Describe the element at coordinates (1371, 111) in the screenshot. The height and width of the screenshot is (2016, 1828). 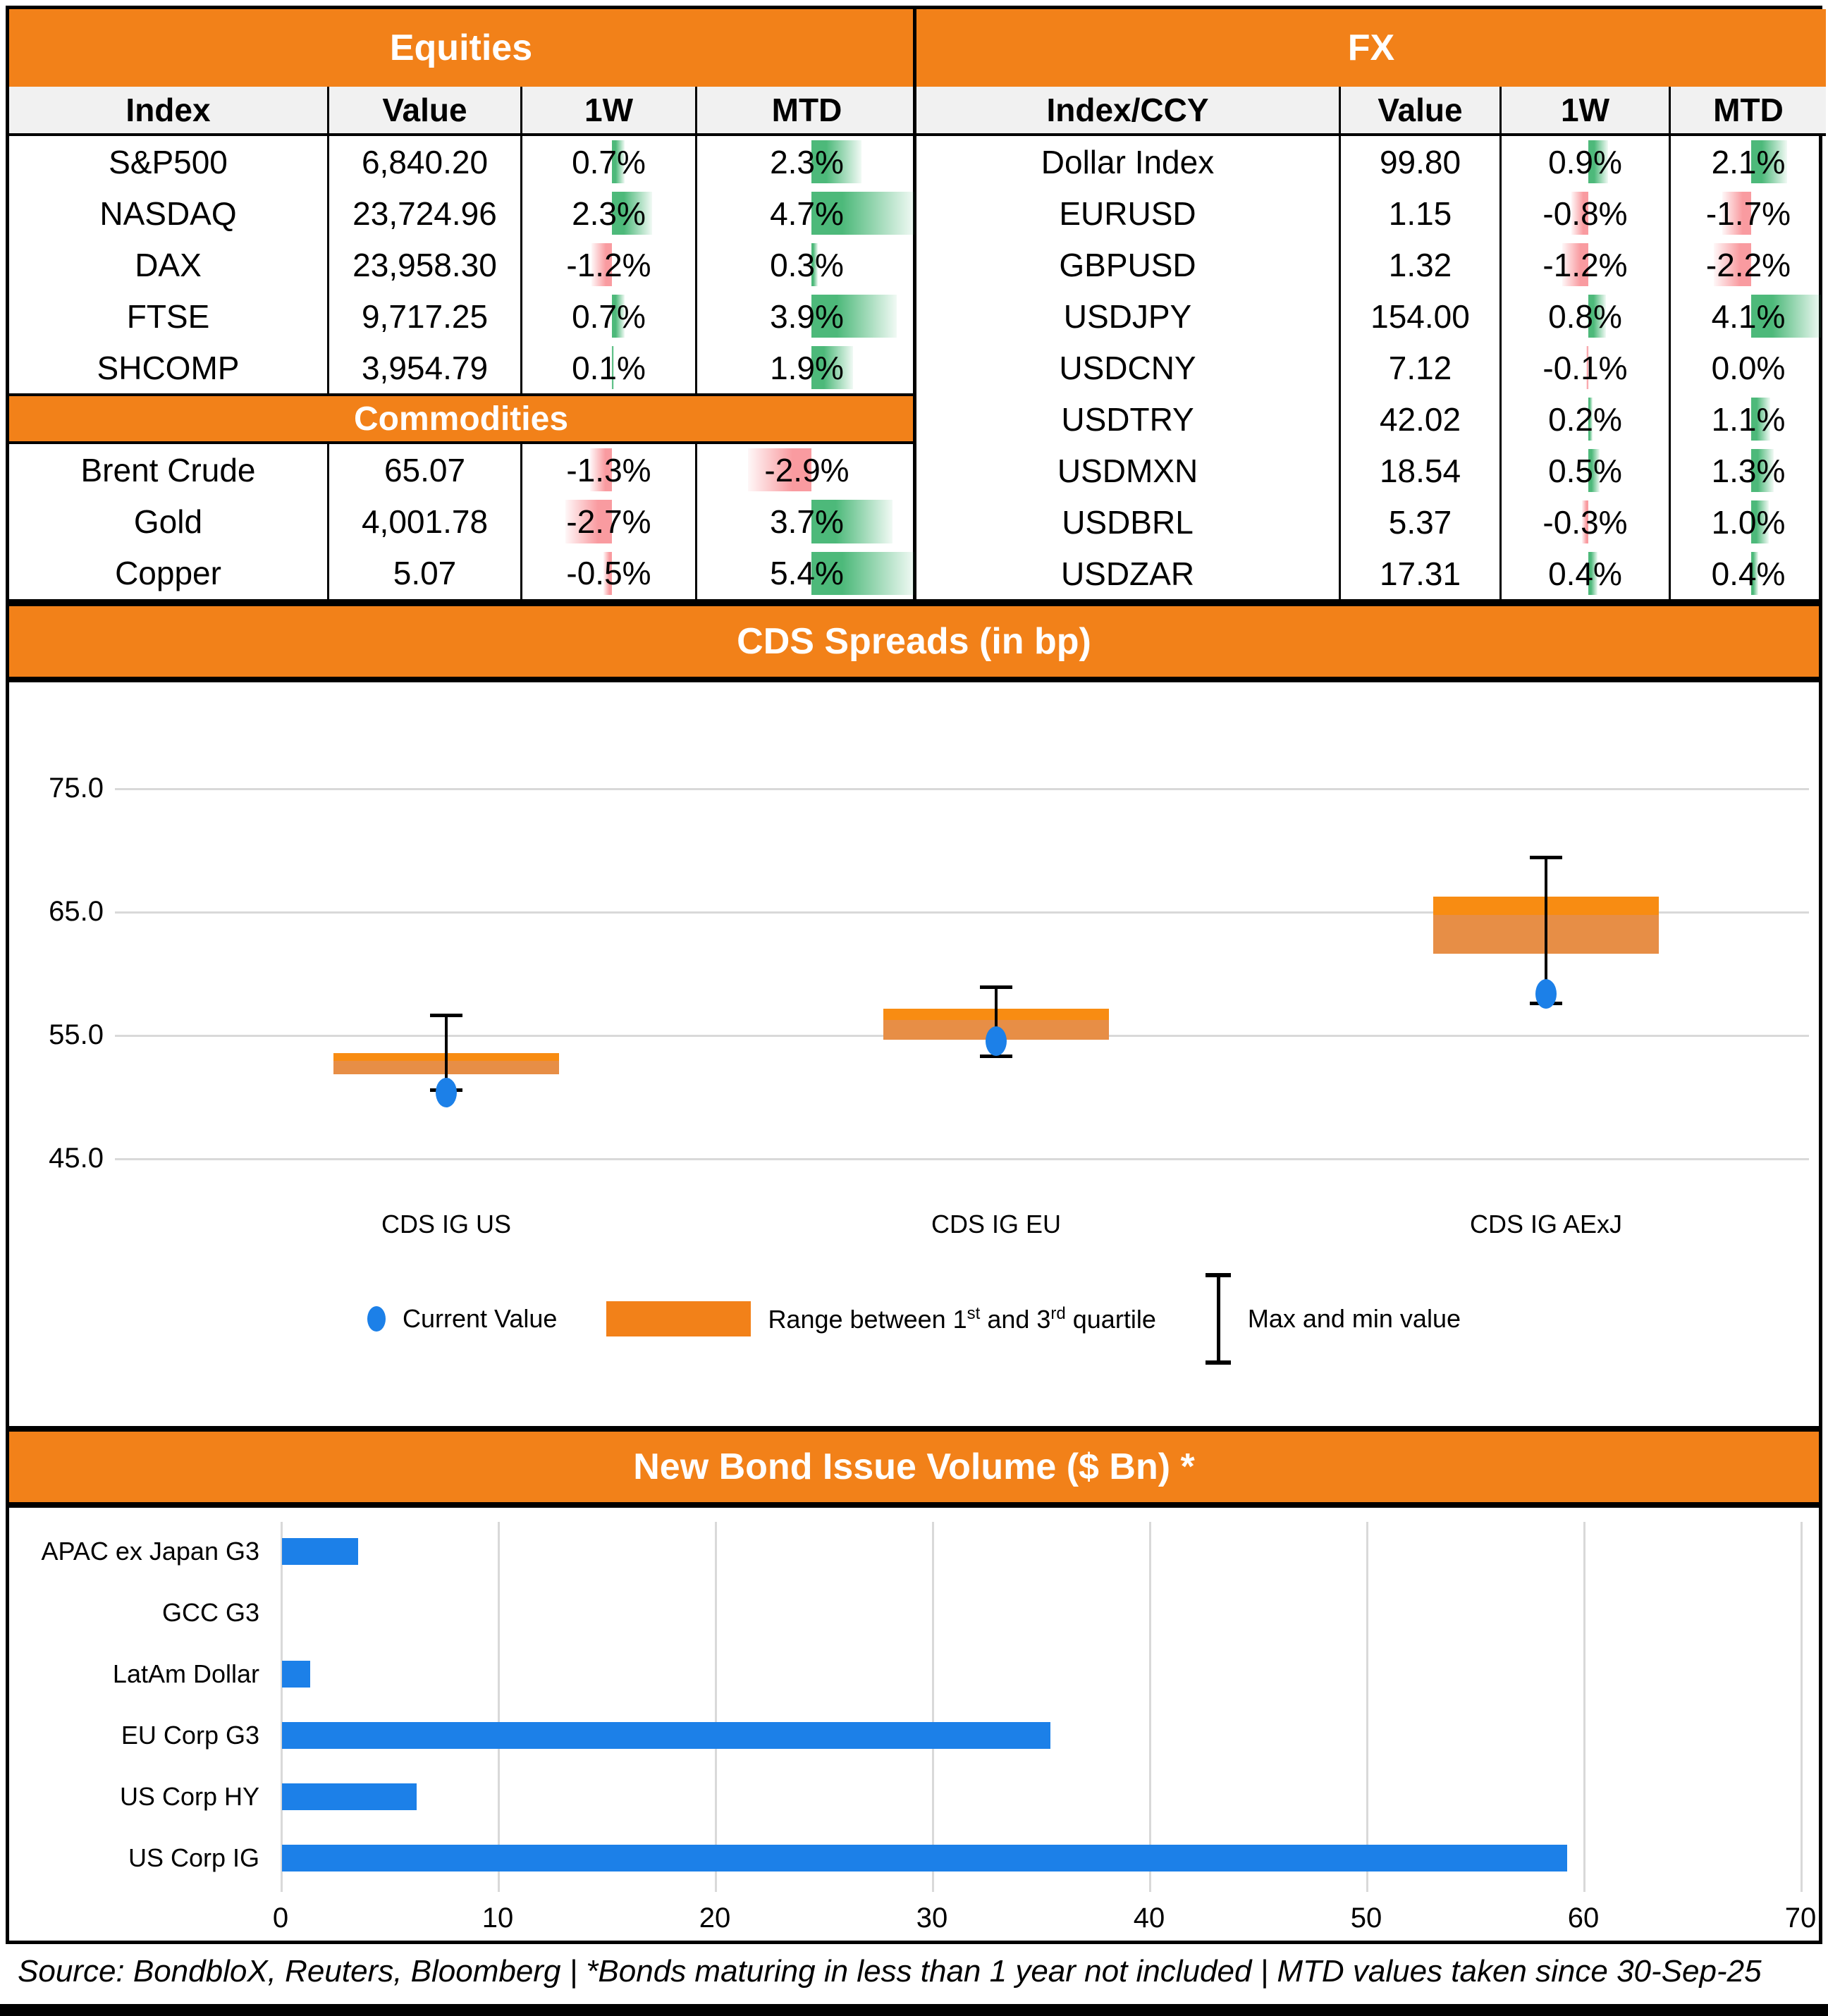
I see `fx-column-headers: Index/CCY Value 1W MTD` at that location.